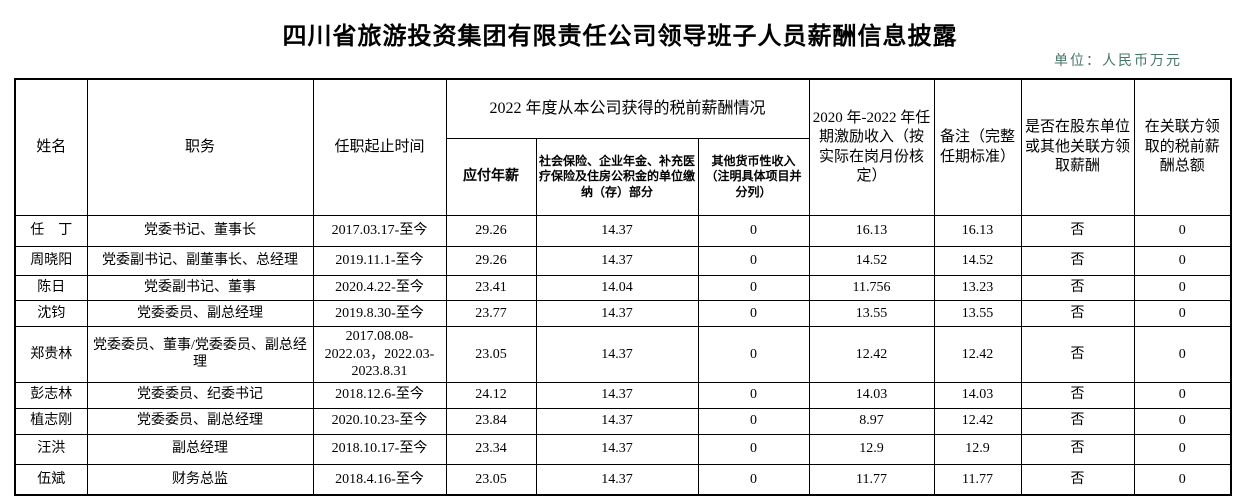  I want to click on cell-incentive: 12.42, so click(871, 354).